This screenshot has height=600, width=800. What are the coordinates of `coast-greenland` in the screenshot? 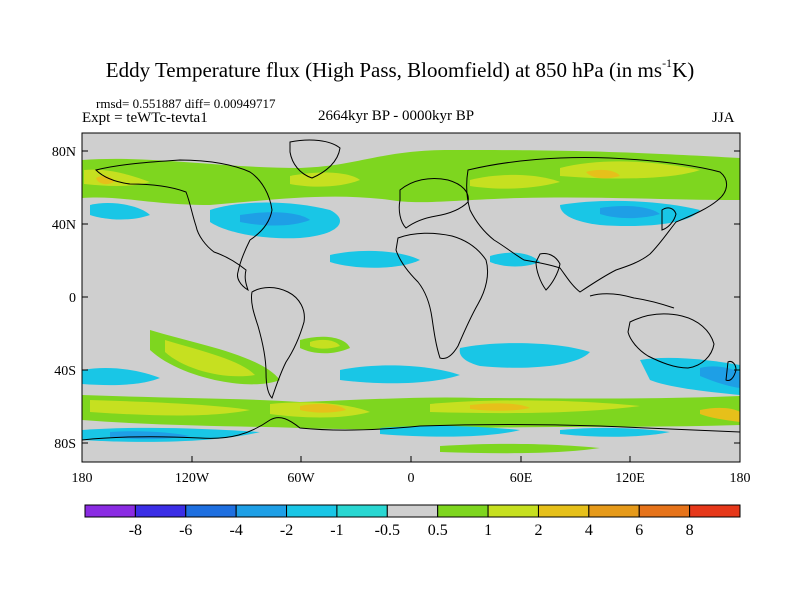 It's located at (315, 159).